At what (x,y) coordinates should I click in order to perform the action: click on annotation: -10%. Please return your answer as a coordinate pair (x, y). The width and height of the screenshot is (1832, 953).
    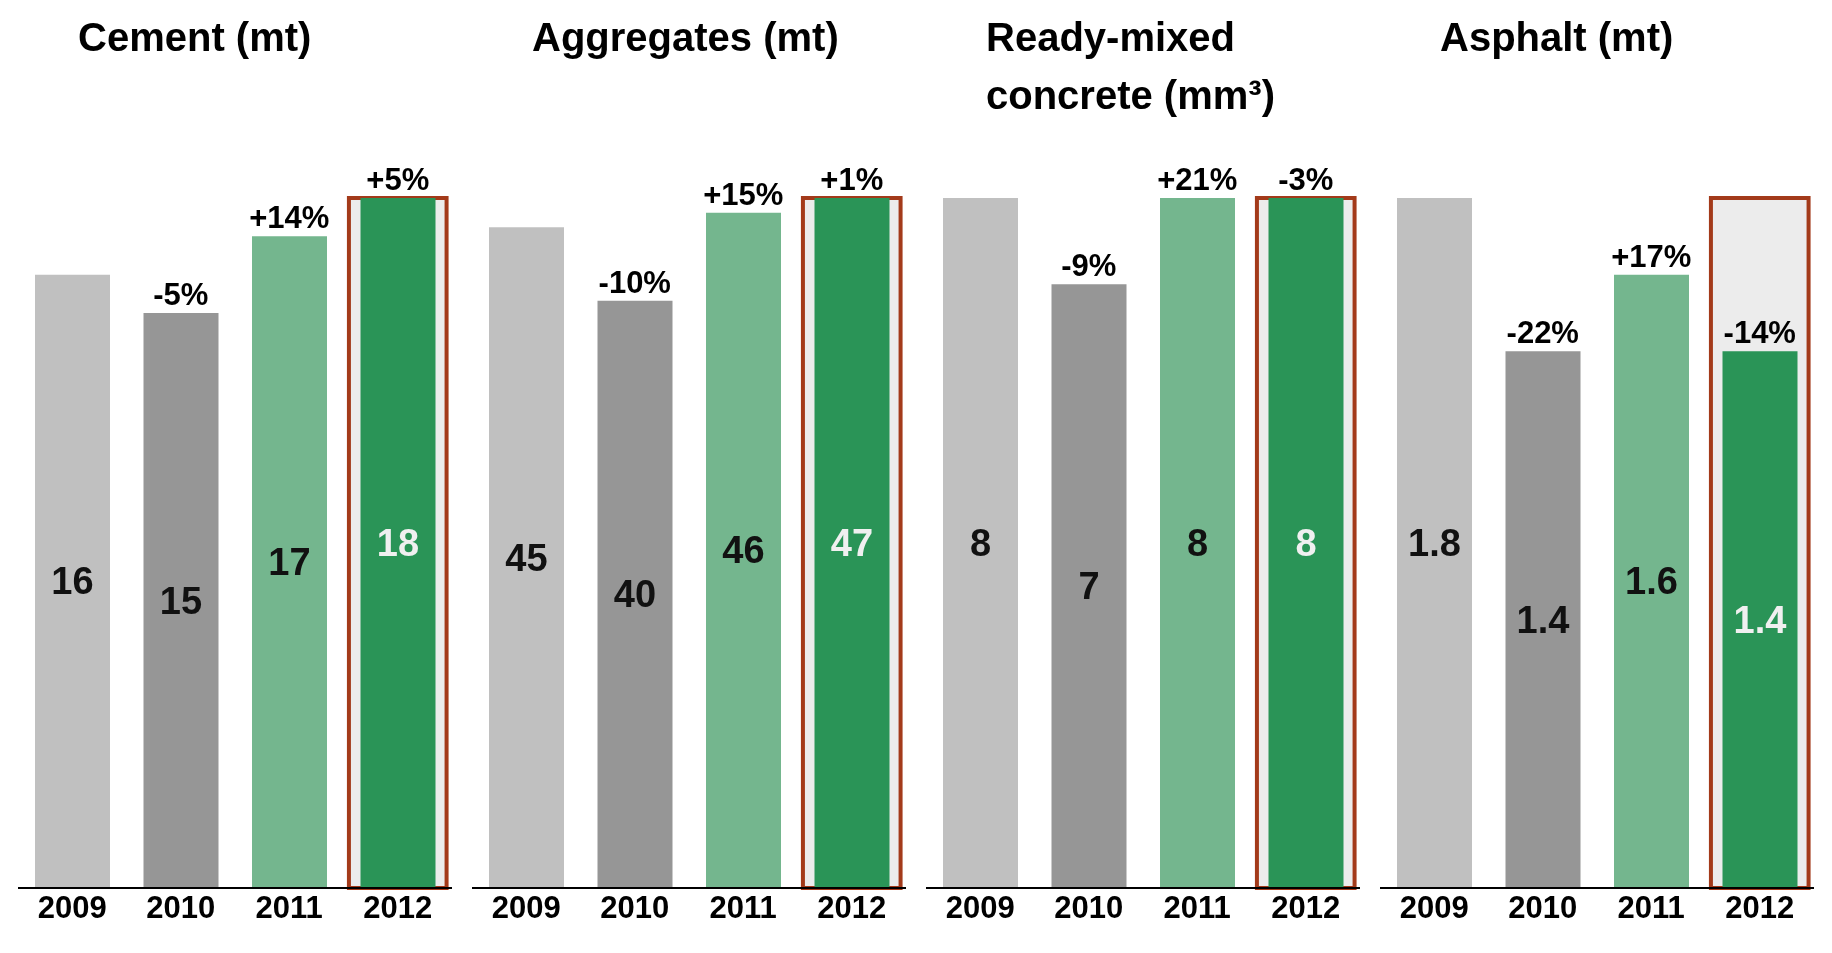
    Looking at the image, I should click on (634, 282).